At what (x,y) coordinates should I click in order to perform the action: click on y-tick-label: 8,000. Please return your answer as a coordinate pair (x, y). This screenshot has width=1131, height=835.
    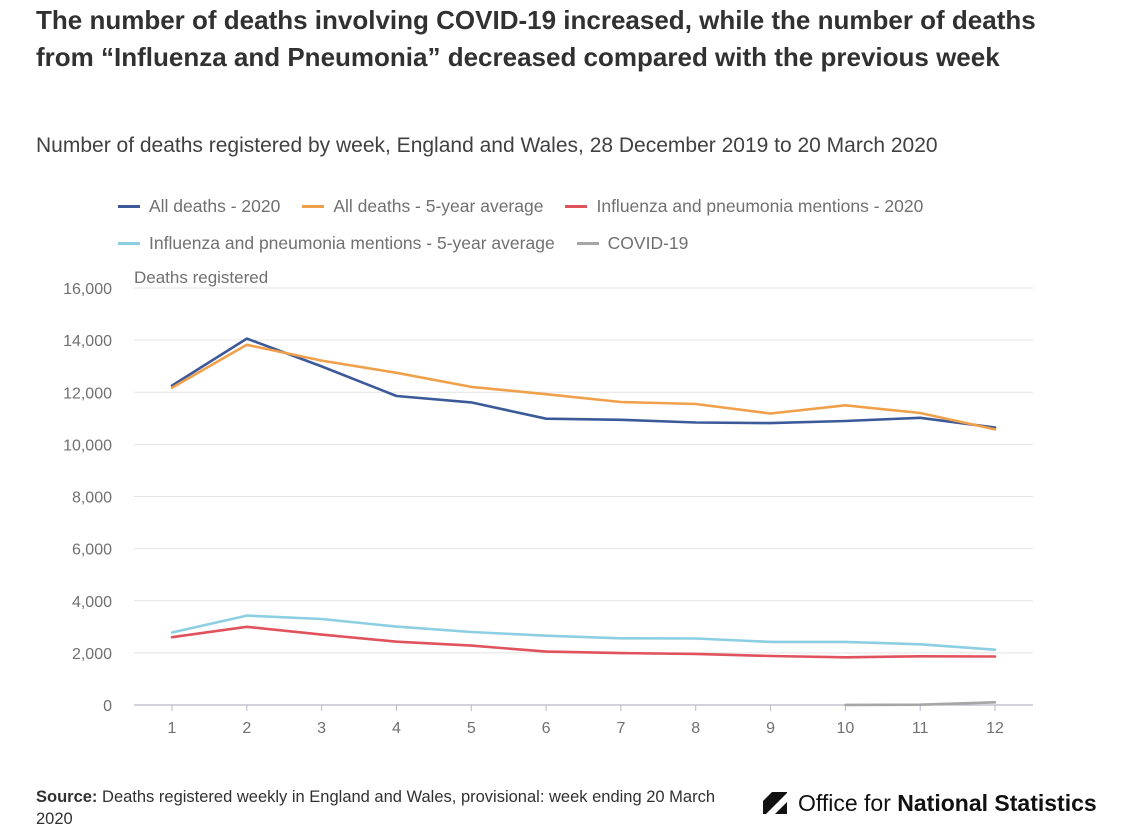
    Looking at the image, I should click on (92, 498).